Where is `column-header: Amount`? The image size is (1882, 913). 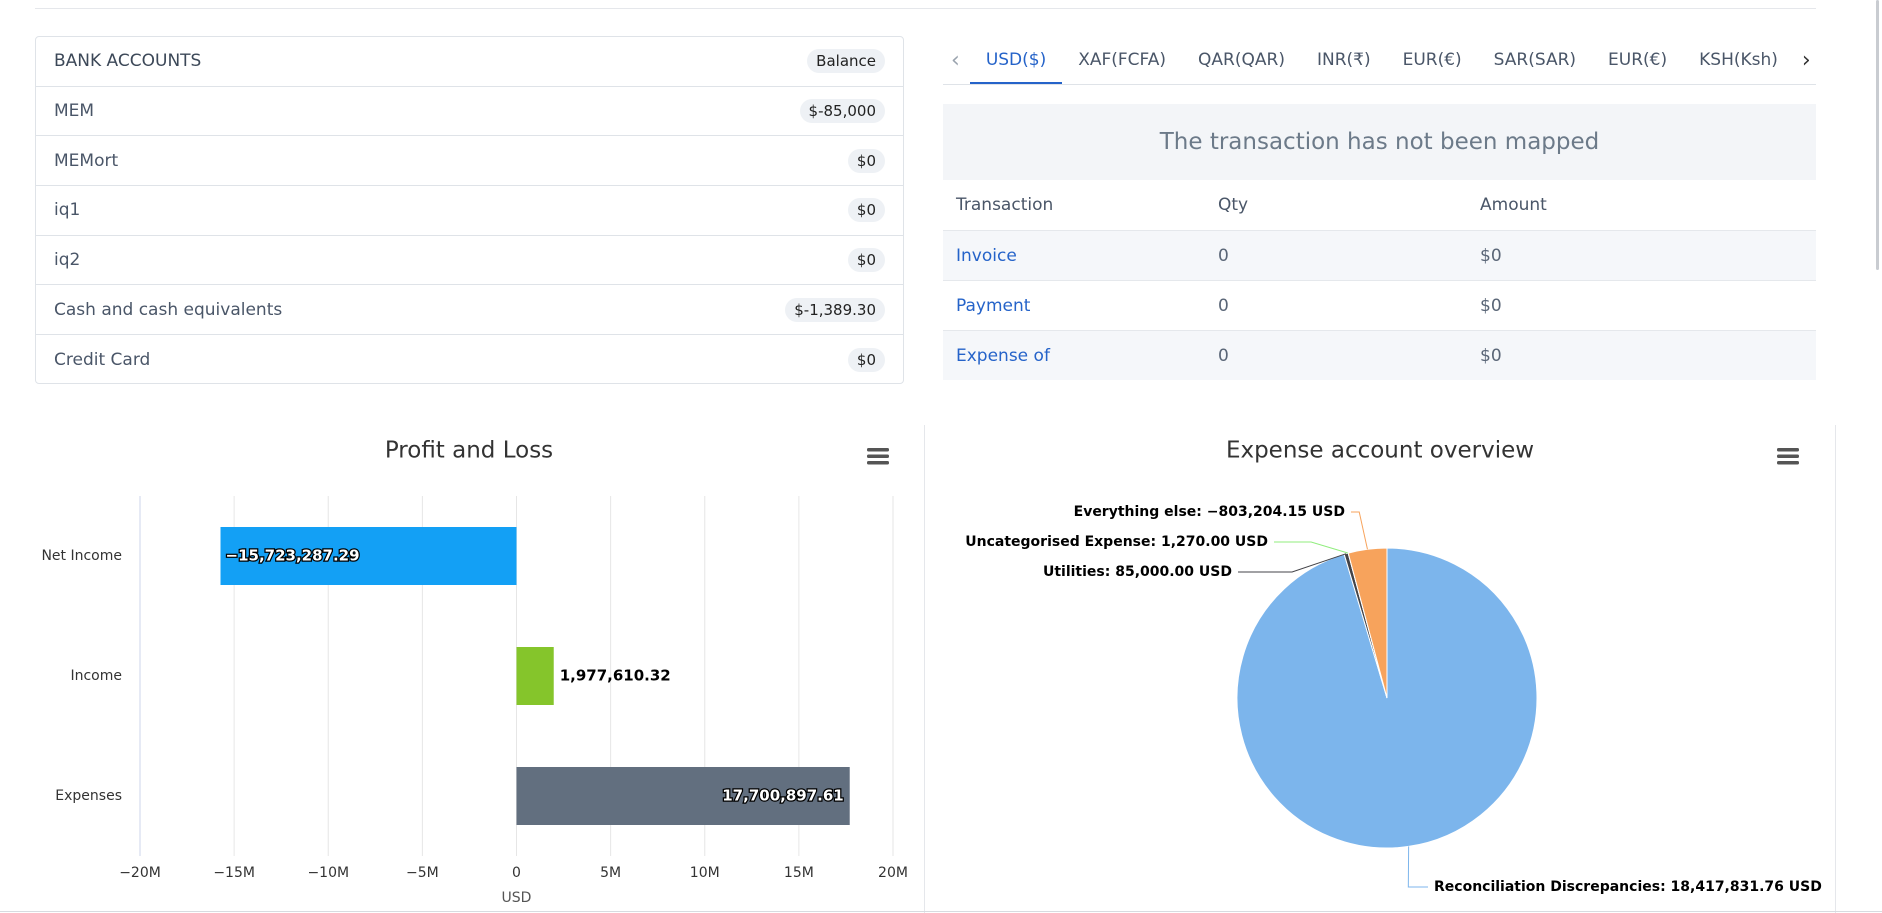
column-header: Amount is located at coordinates (1513, 205).